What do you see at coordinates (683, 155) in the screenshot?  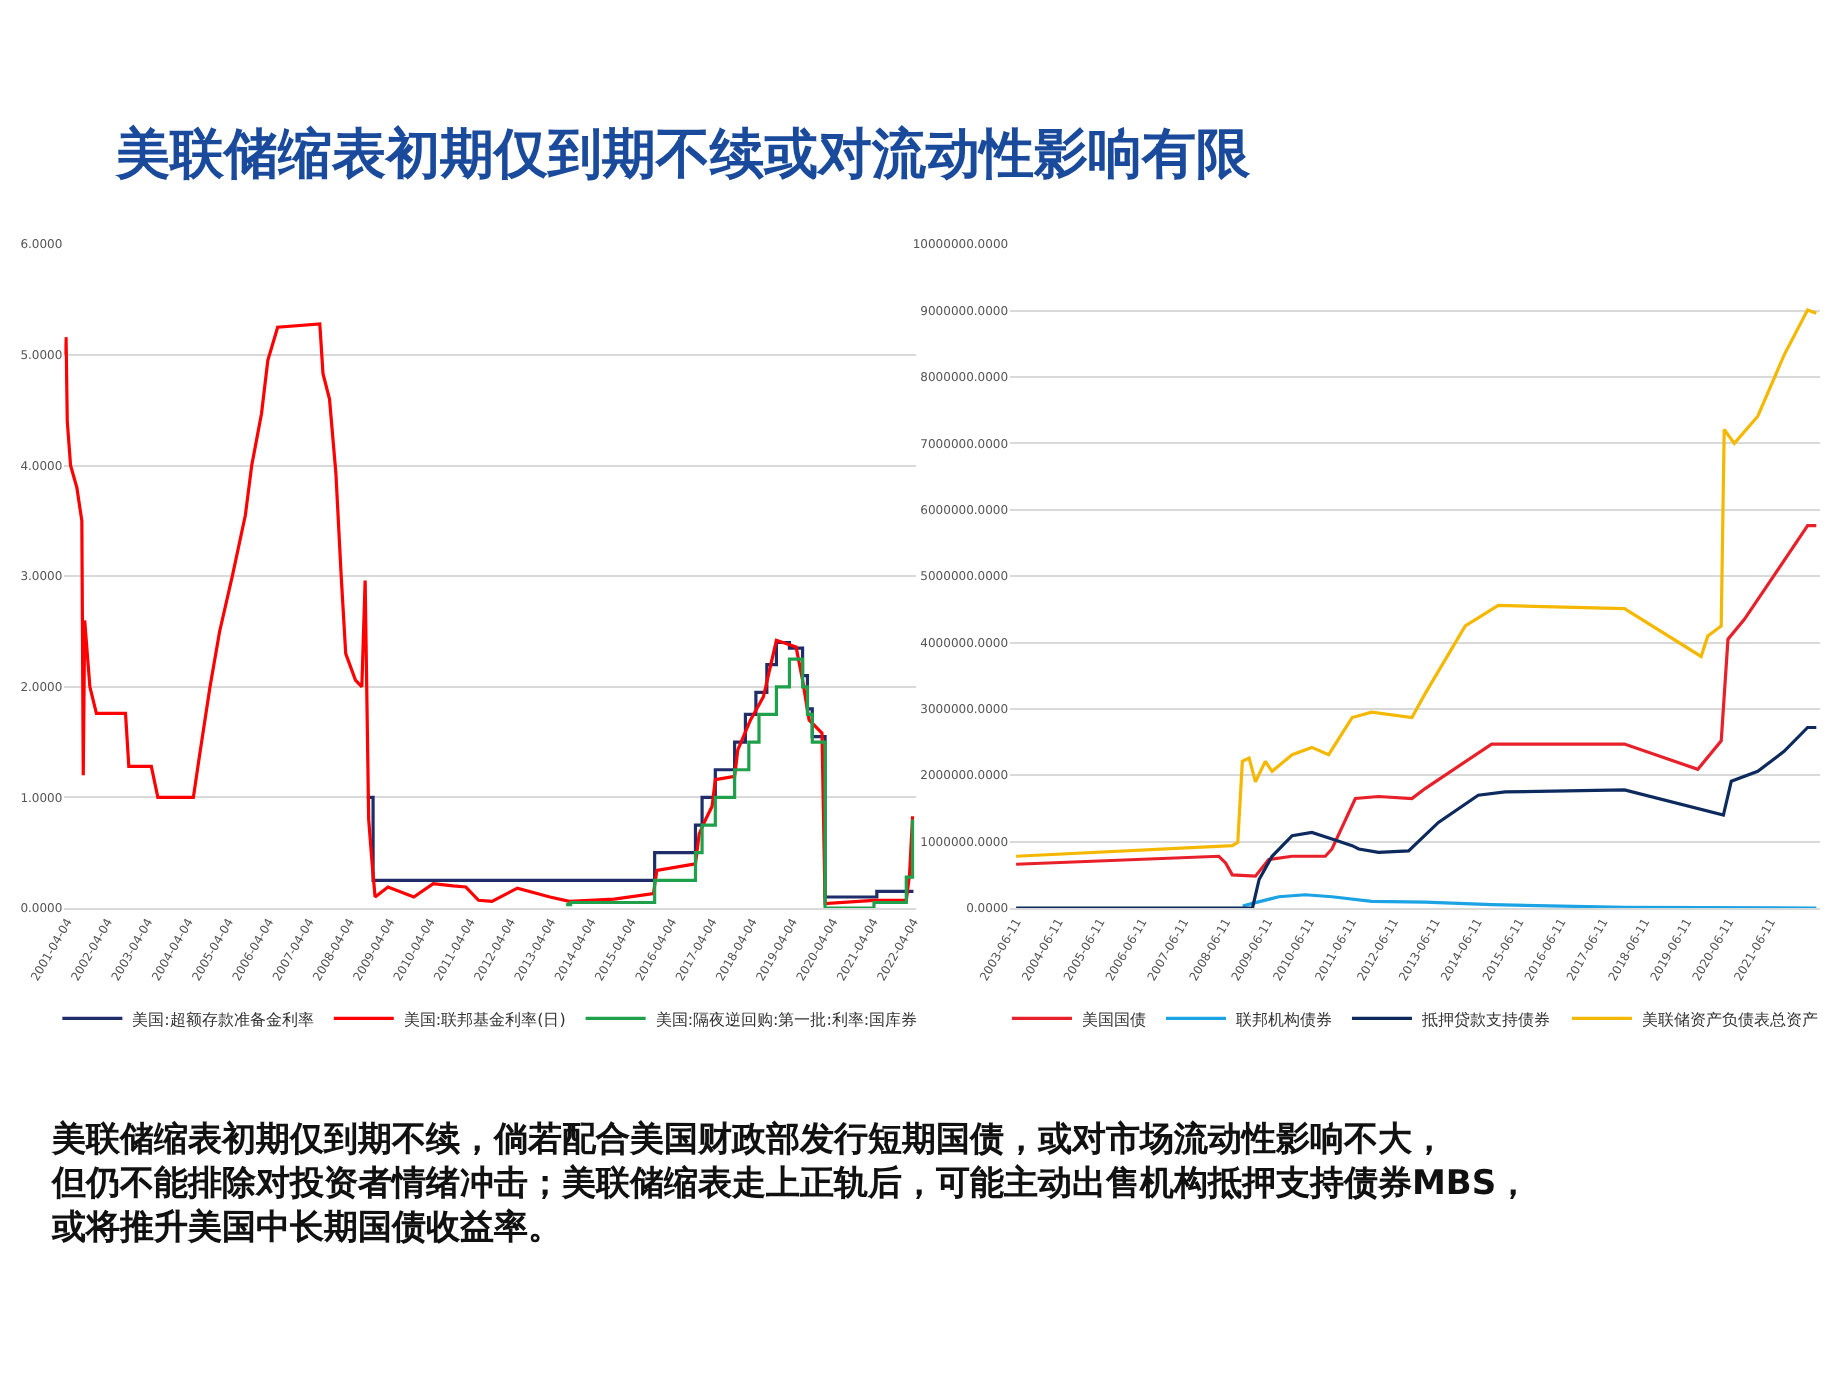 I see `chart-title: 美联储缩表初期仅到期不续或对流动性影响有限` at bounding box center [683, 155].